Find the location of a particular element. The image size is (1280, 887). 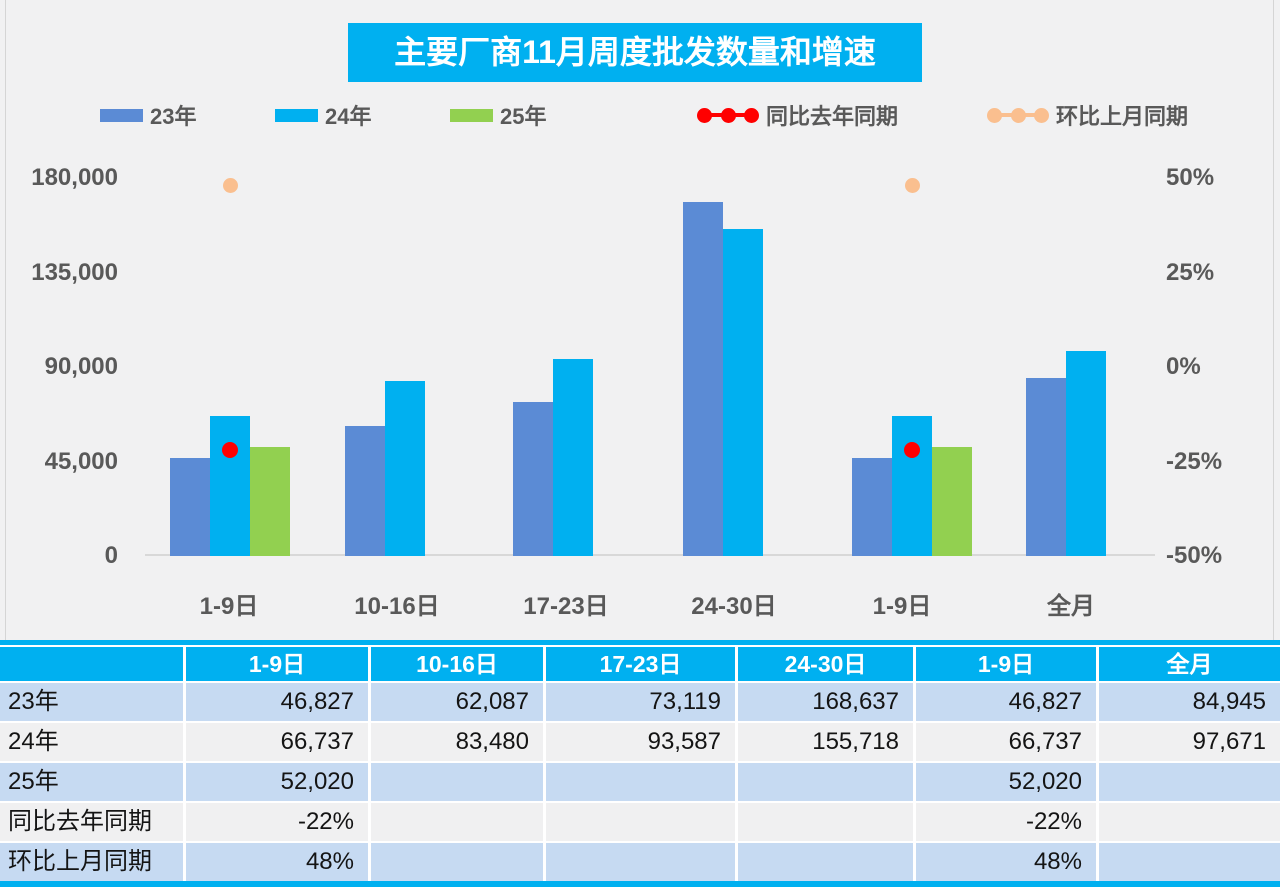

chart-border-left is located at coordinates (5, 320).